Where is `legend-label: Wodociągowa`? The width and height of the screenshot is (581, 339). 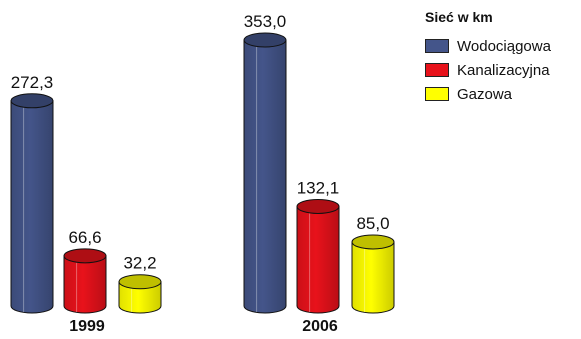
legend-label: Wodociągowa is located at coordinates (504, 46).